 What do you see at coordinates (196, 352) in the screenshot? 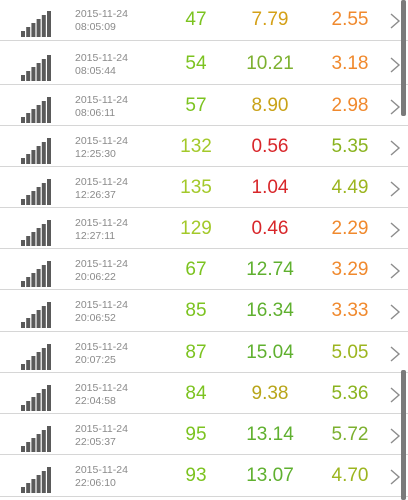
I see `ping-value: 87` at bounding box center [196, 352].